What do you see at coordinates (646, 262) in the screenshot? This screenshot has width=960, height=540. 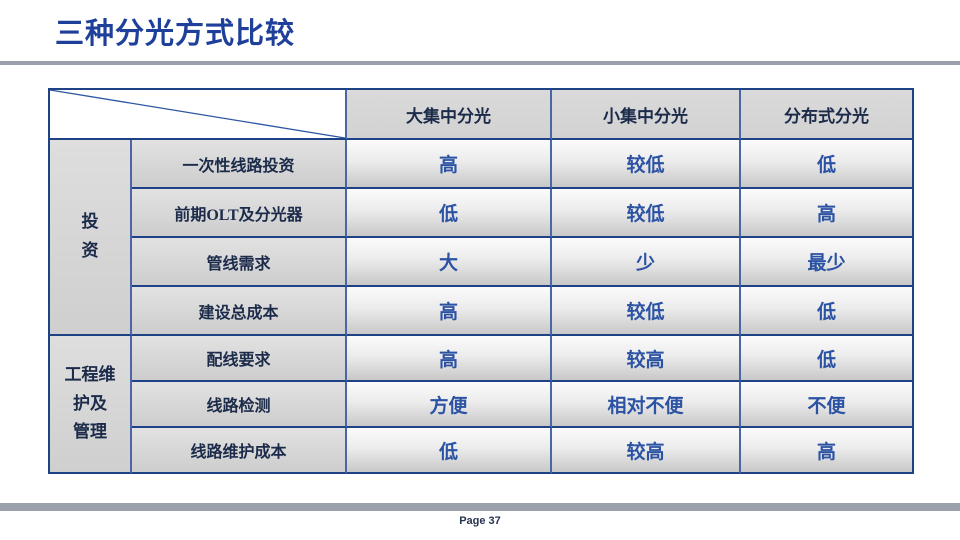 I see `value-cell: 少` at bounding box center [646, 262].